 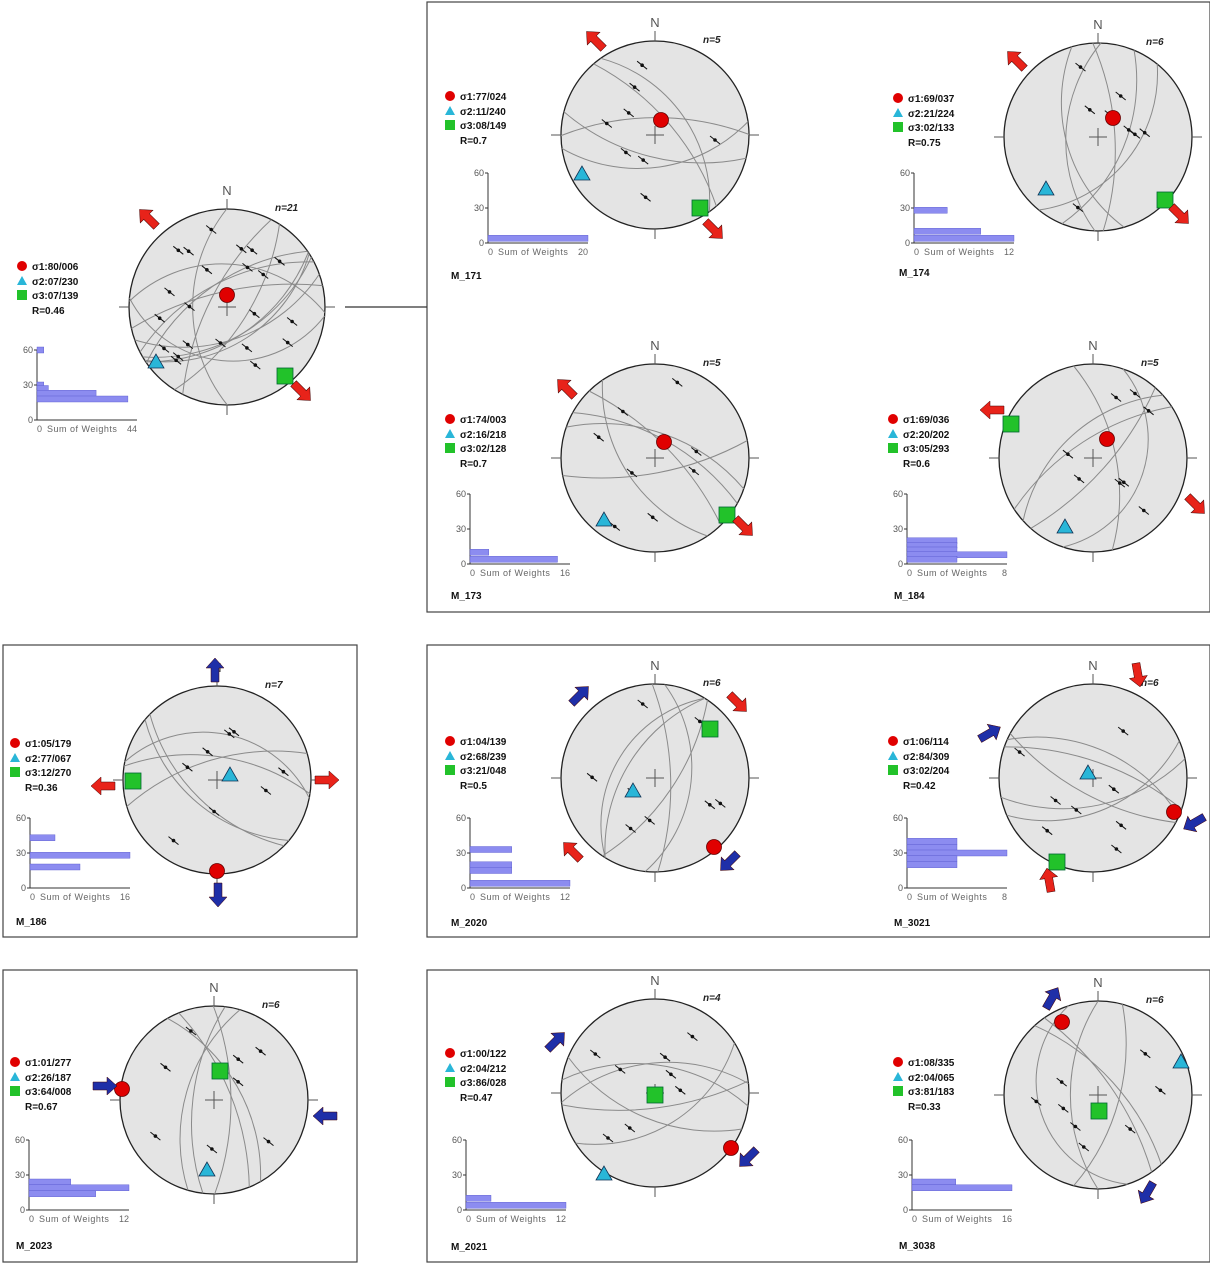 I want to click on site-label: M_3038, so click(x=917, y=1246).